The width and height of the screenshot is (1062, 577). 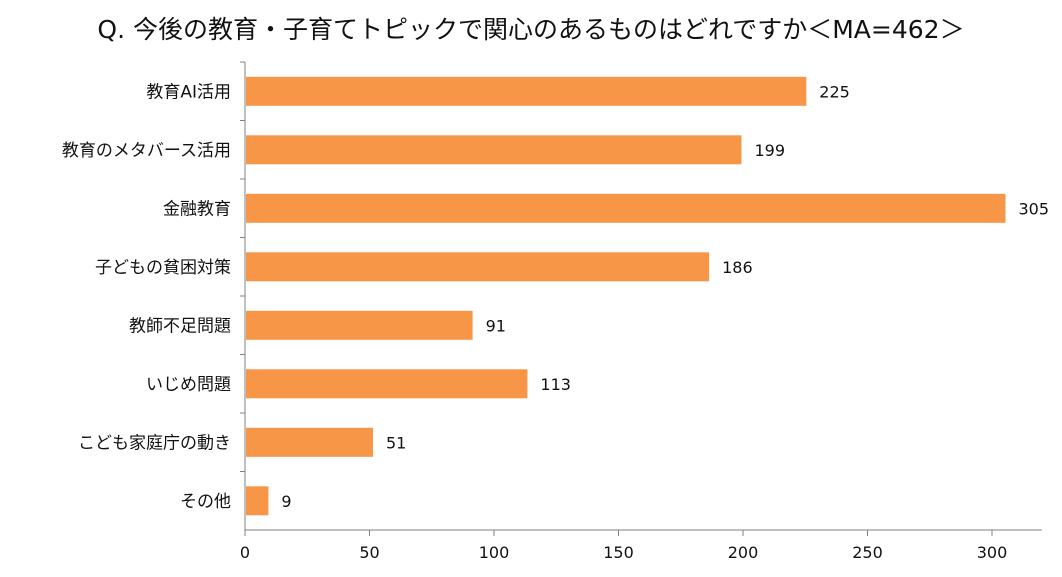 What do you see at coordinates (163, 268) in the screenshot?
I see `category-label: 子どもの貧困対策` at bounding box center [163, 268].